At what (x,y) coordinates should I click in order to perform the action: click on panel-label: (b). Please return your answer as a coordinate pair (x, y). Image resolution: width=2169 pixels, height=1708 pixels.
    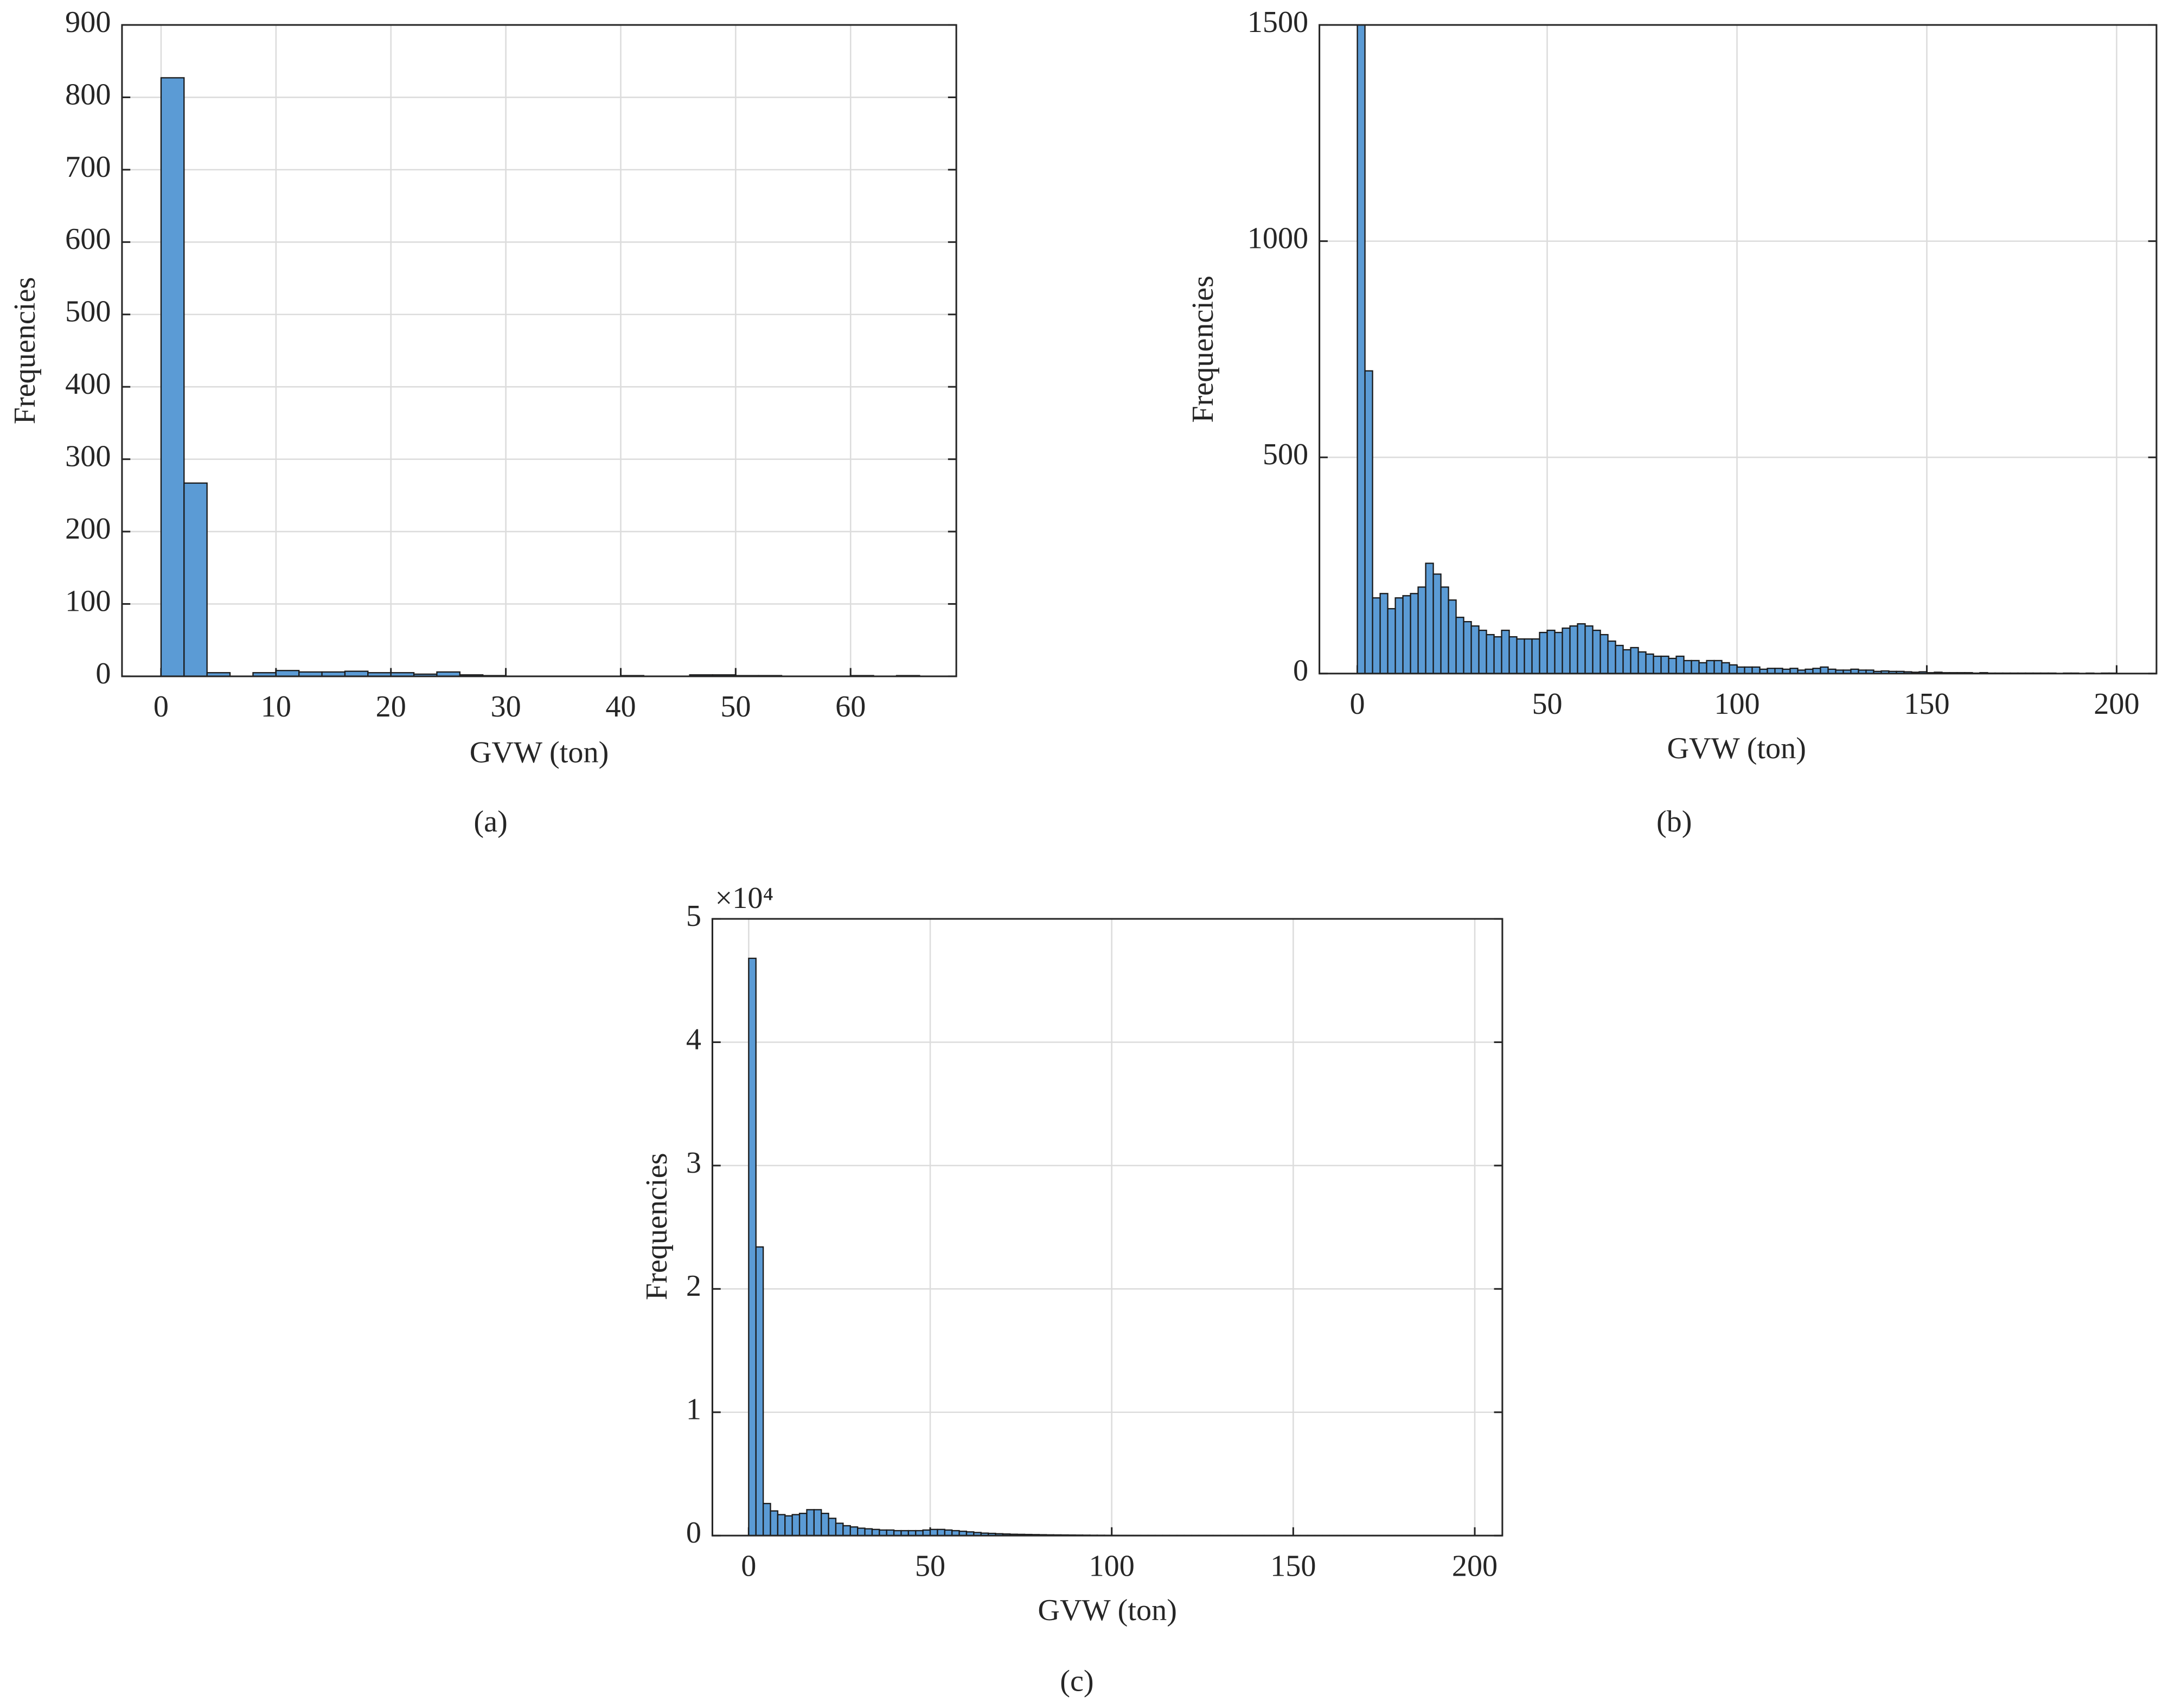
    Looking at the image, I should click on (1674, 822).